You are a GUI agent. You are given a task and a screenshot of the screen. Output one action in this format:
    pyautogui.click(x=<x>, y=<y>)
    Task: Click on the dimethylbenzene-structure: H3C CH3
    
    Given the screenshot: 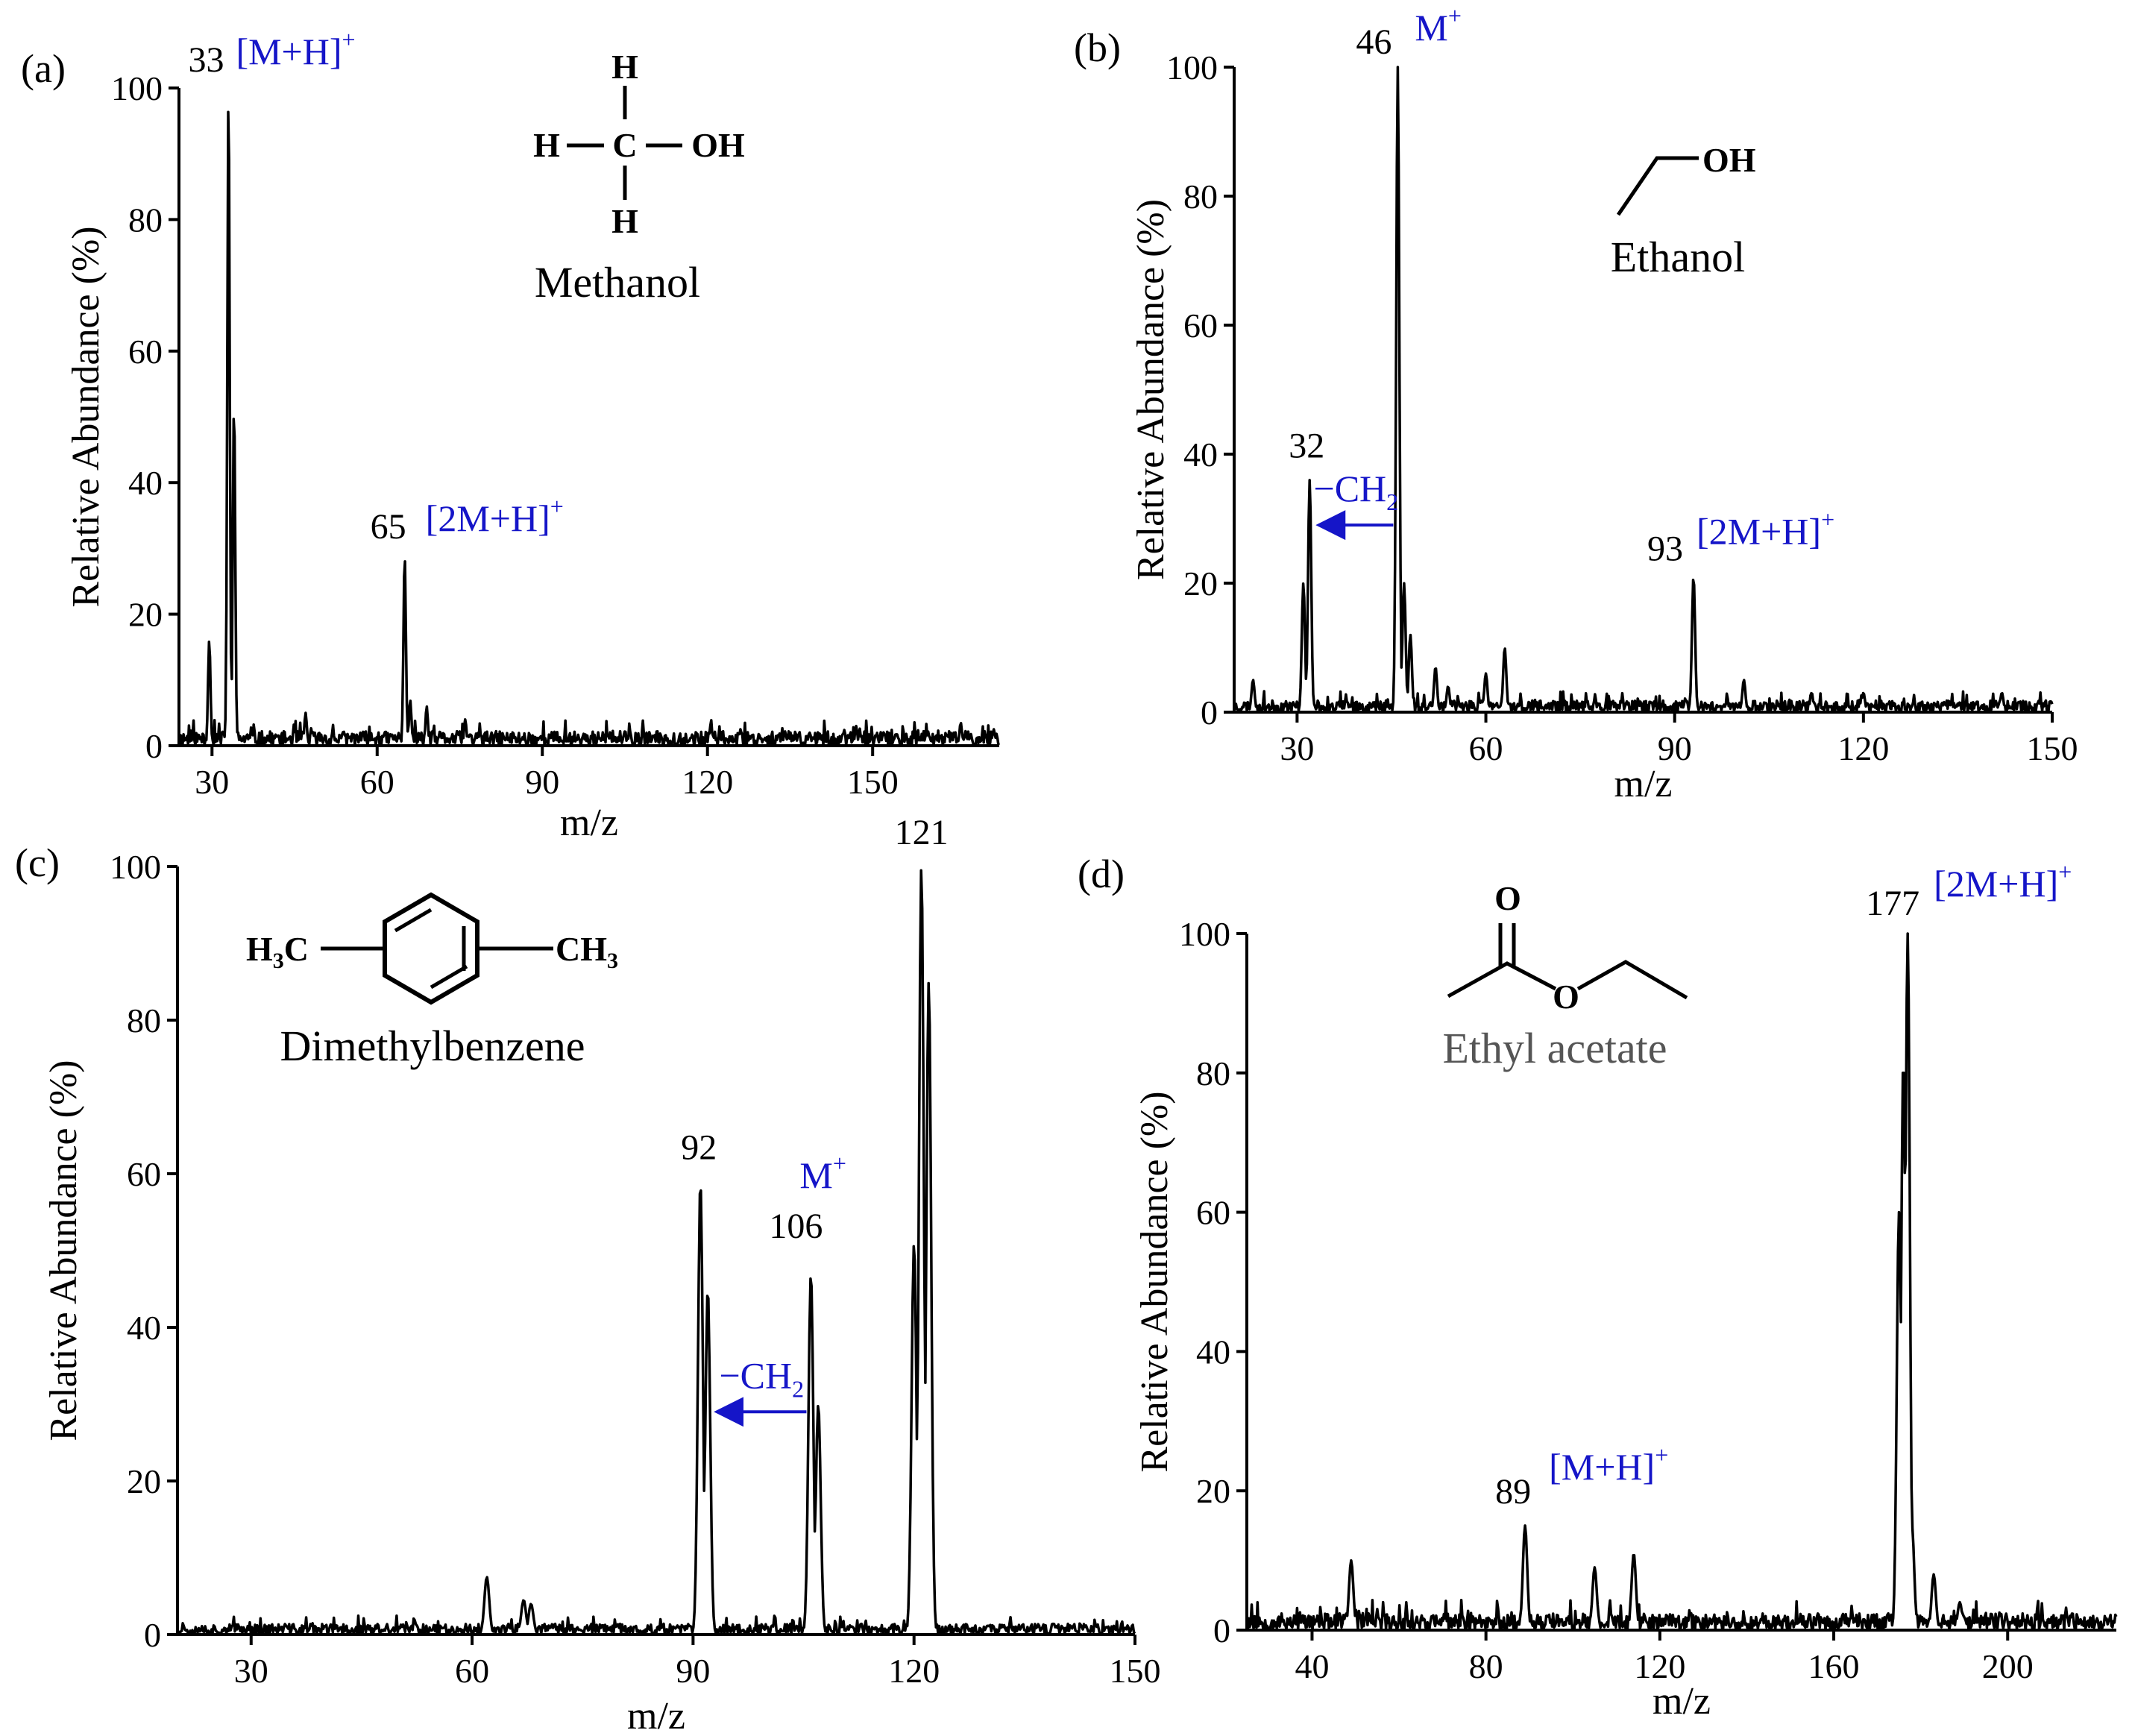 What is the action you would take?
    pyautogui.click(x=432, y=948)
    